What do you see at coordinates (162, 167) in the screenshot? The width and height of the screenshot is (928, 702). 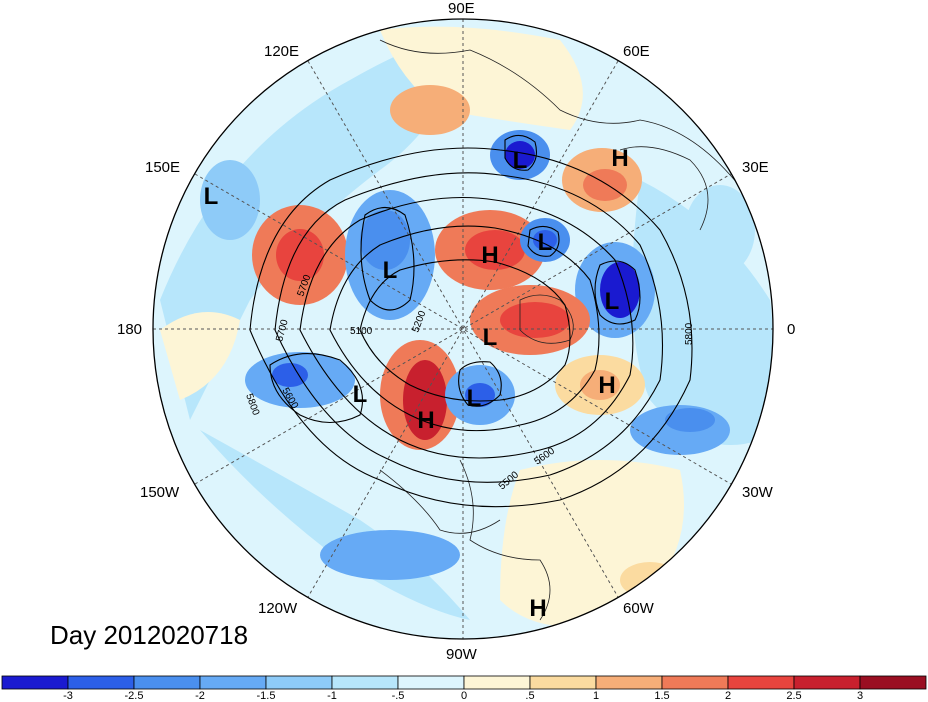 I see `lon-label-150e: 150E` at bounding box center [162, 167].